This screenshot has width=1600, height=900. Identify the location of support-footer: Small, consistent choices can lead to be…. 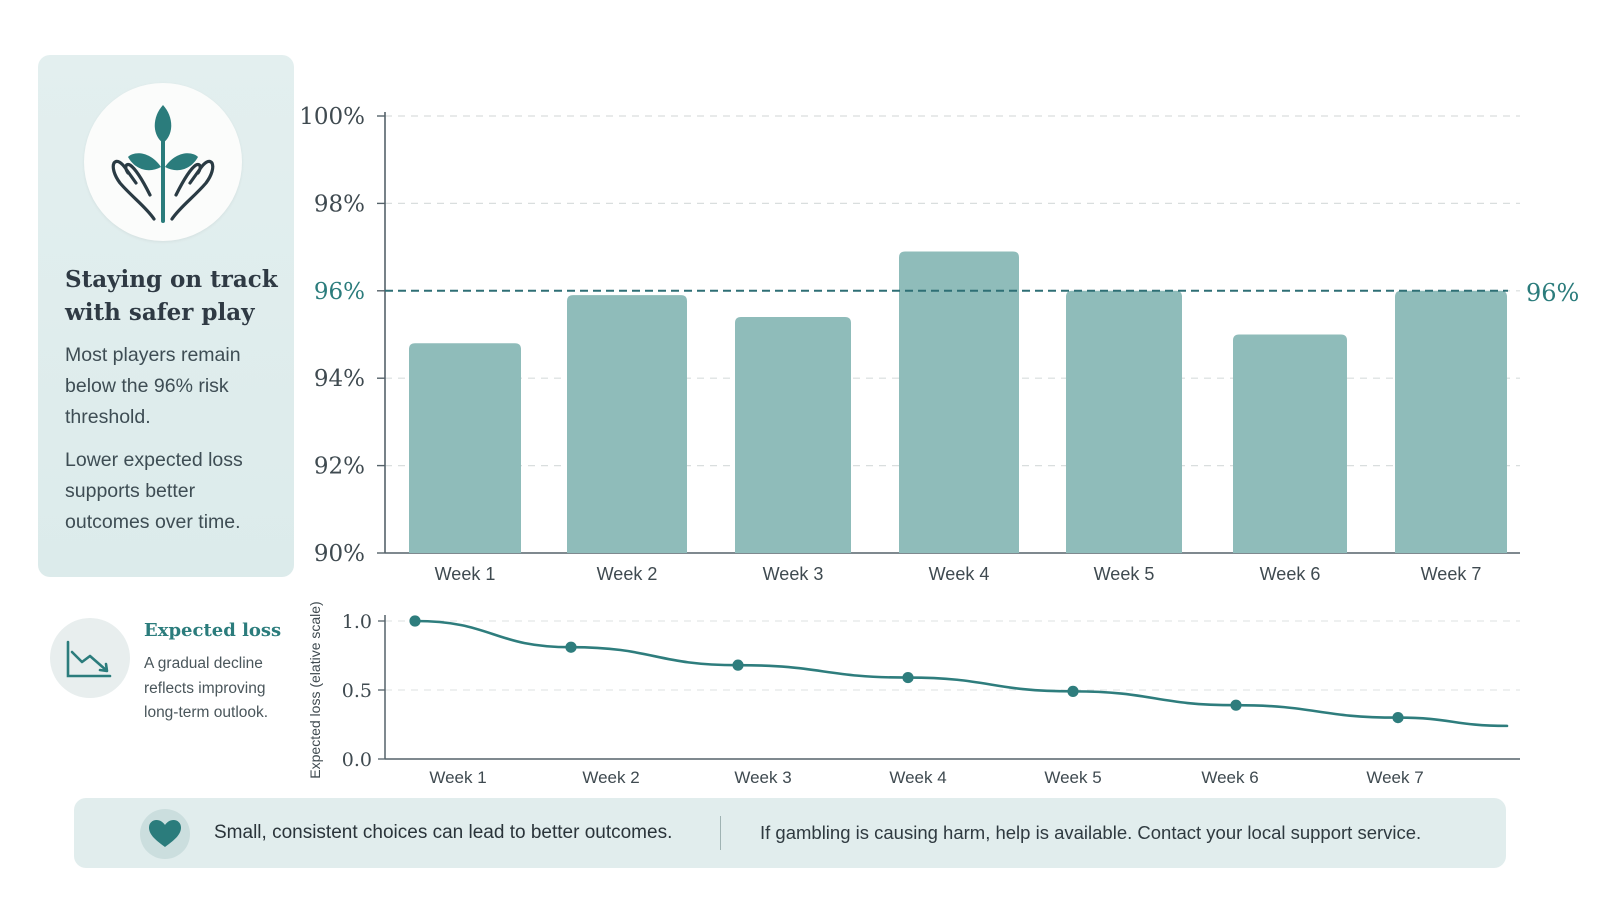
(790, 833).